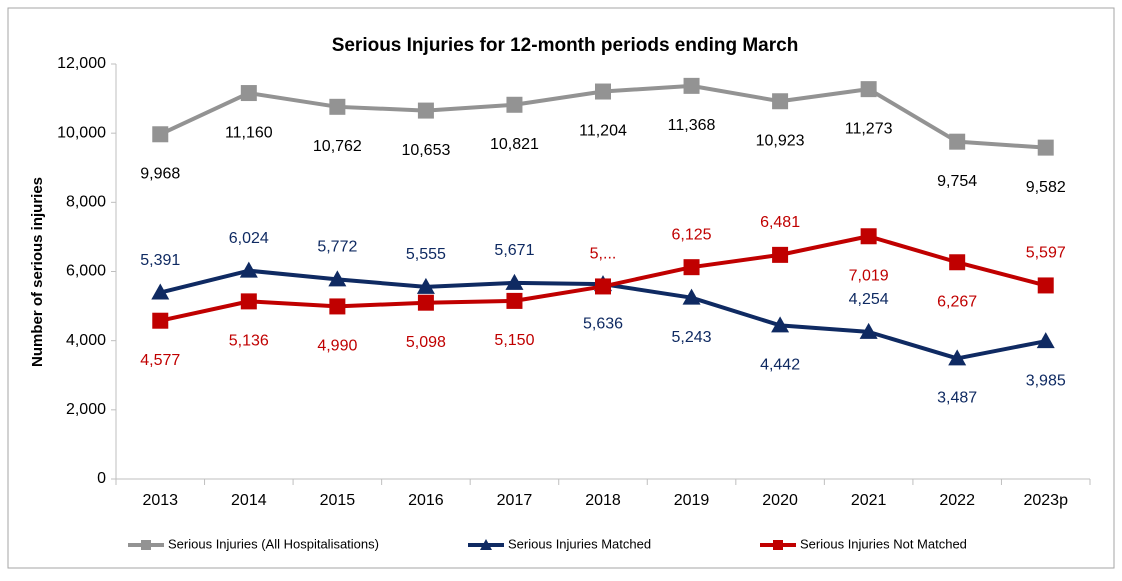 The width and height of the screenshot is (1122, 581). Describe the element at coordinates (160, 360) in the screenshot. I see `data-label: 4,577` at that location.